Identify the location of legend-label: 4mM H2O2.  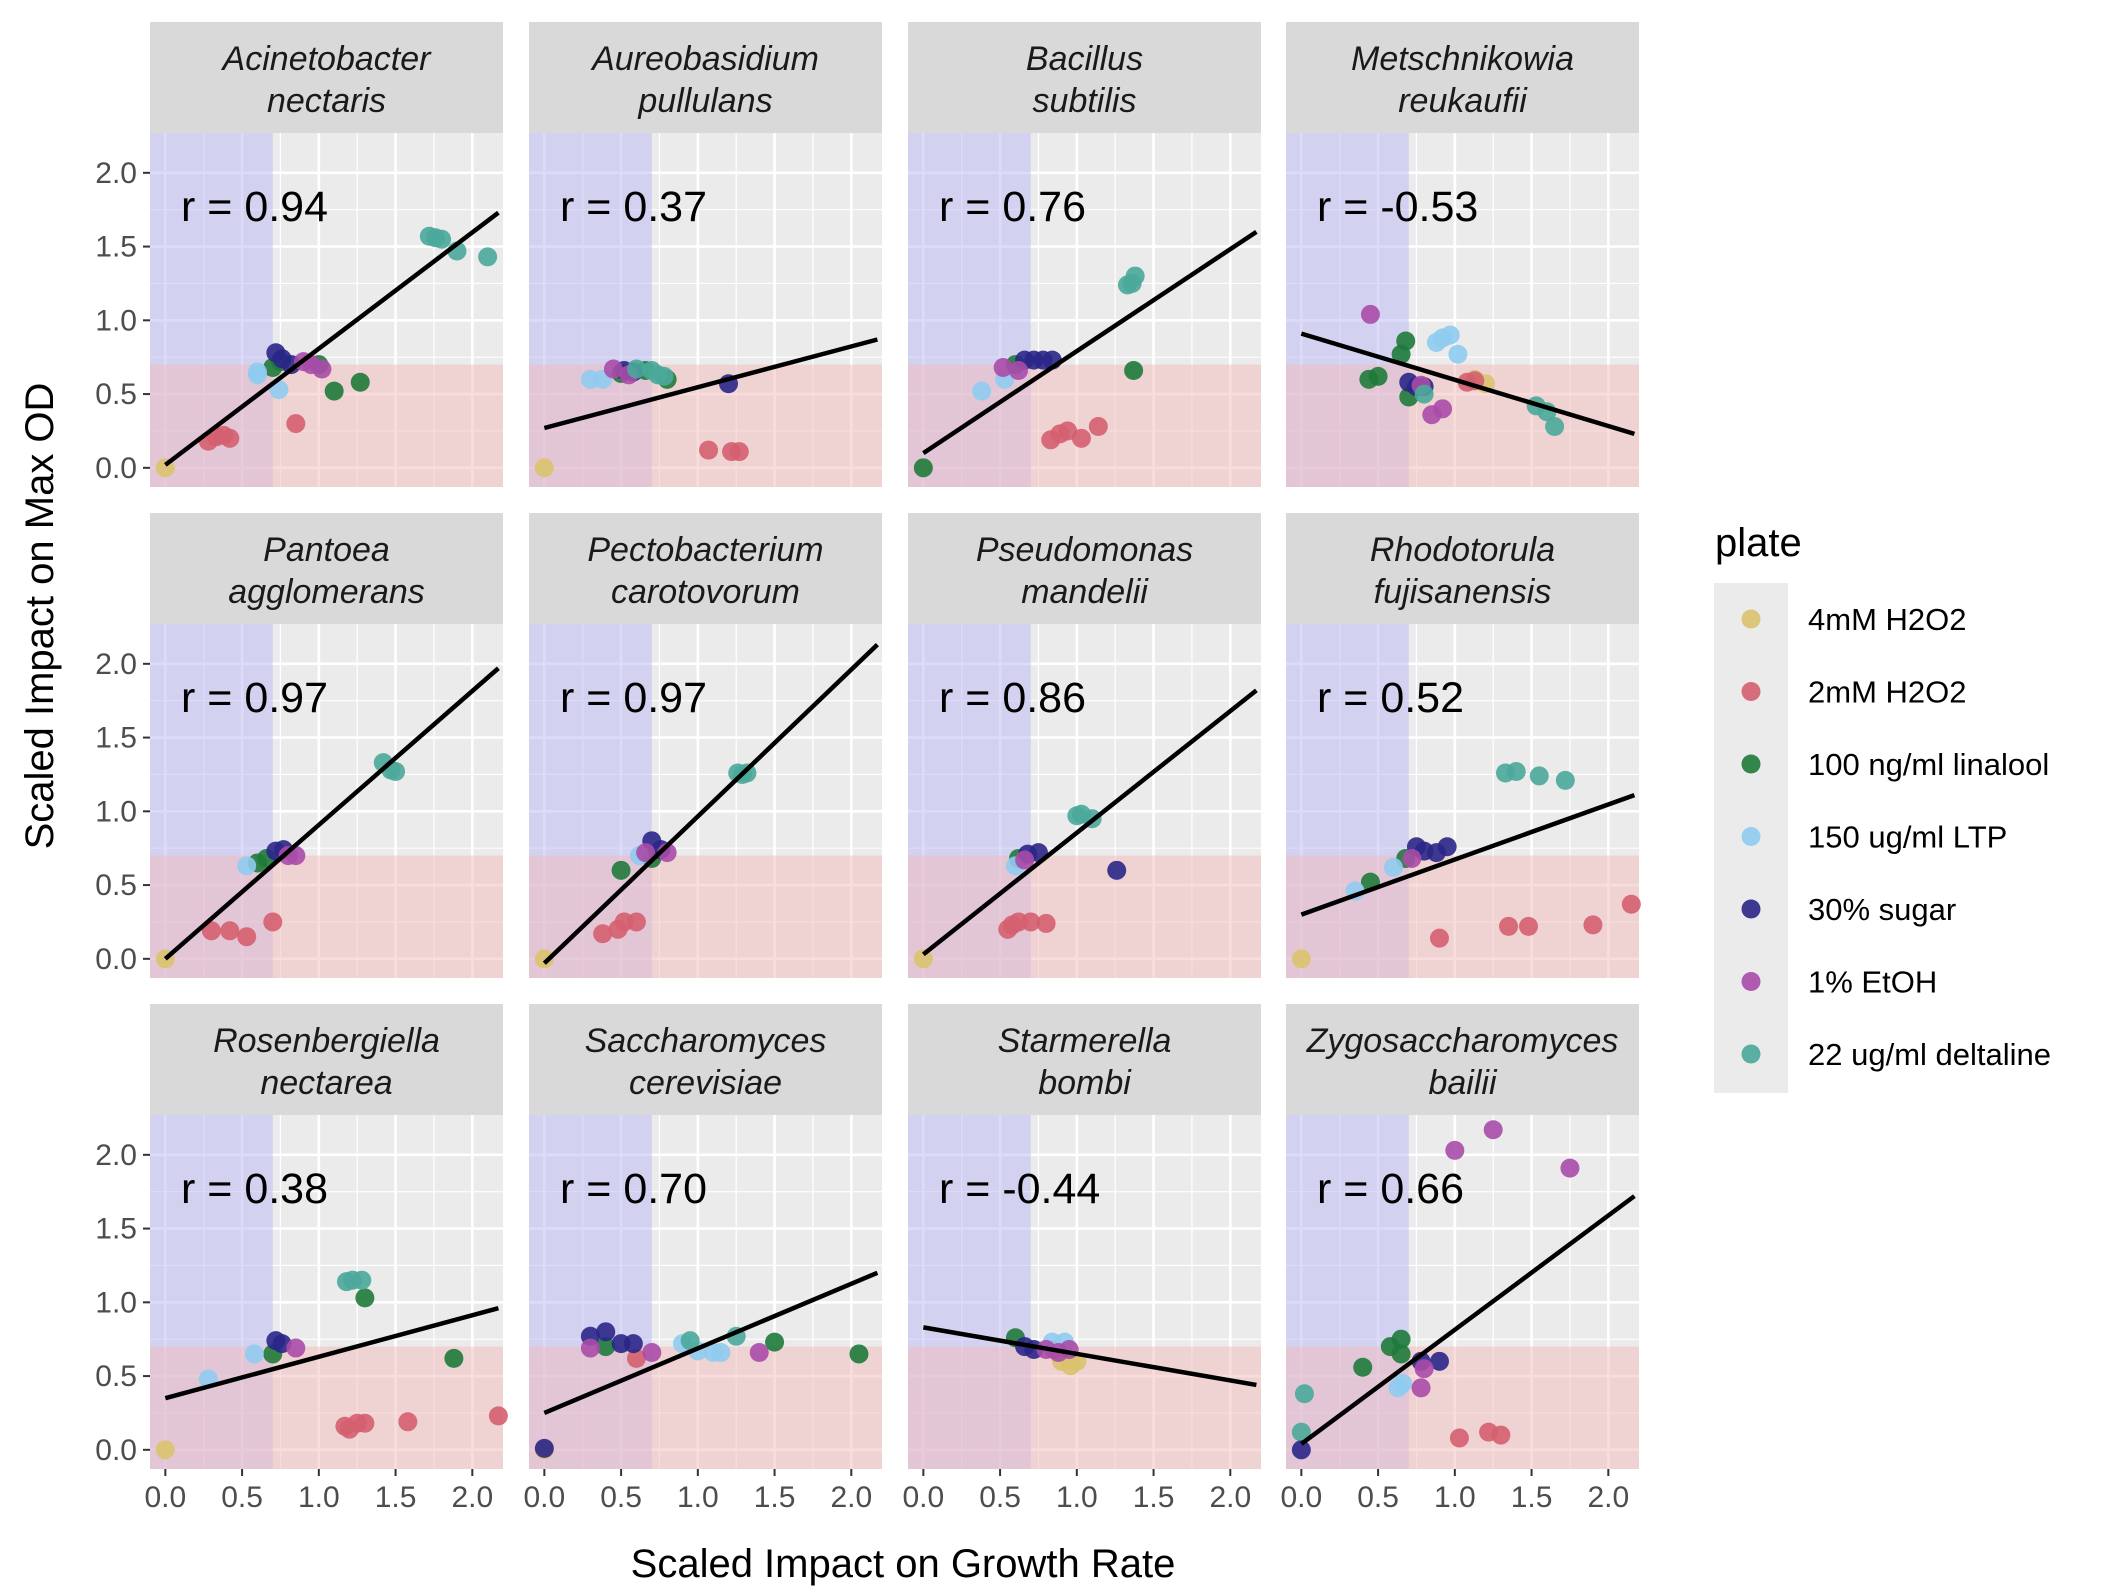
(1887, 619).